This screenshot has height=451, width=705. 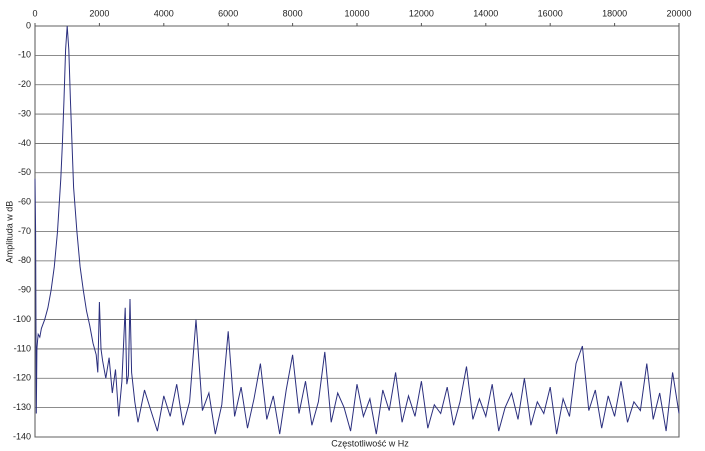 What do you see at coordinates (24, 143) in the screenshot?
I see `y-tick-label: -40` at bounding box center [24, 143].